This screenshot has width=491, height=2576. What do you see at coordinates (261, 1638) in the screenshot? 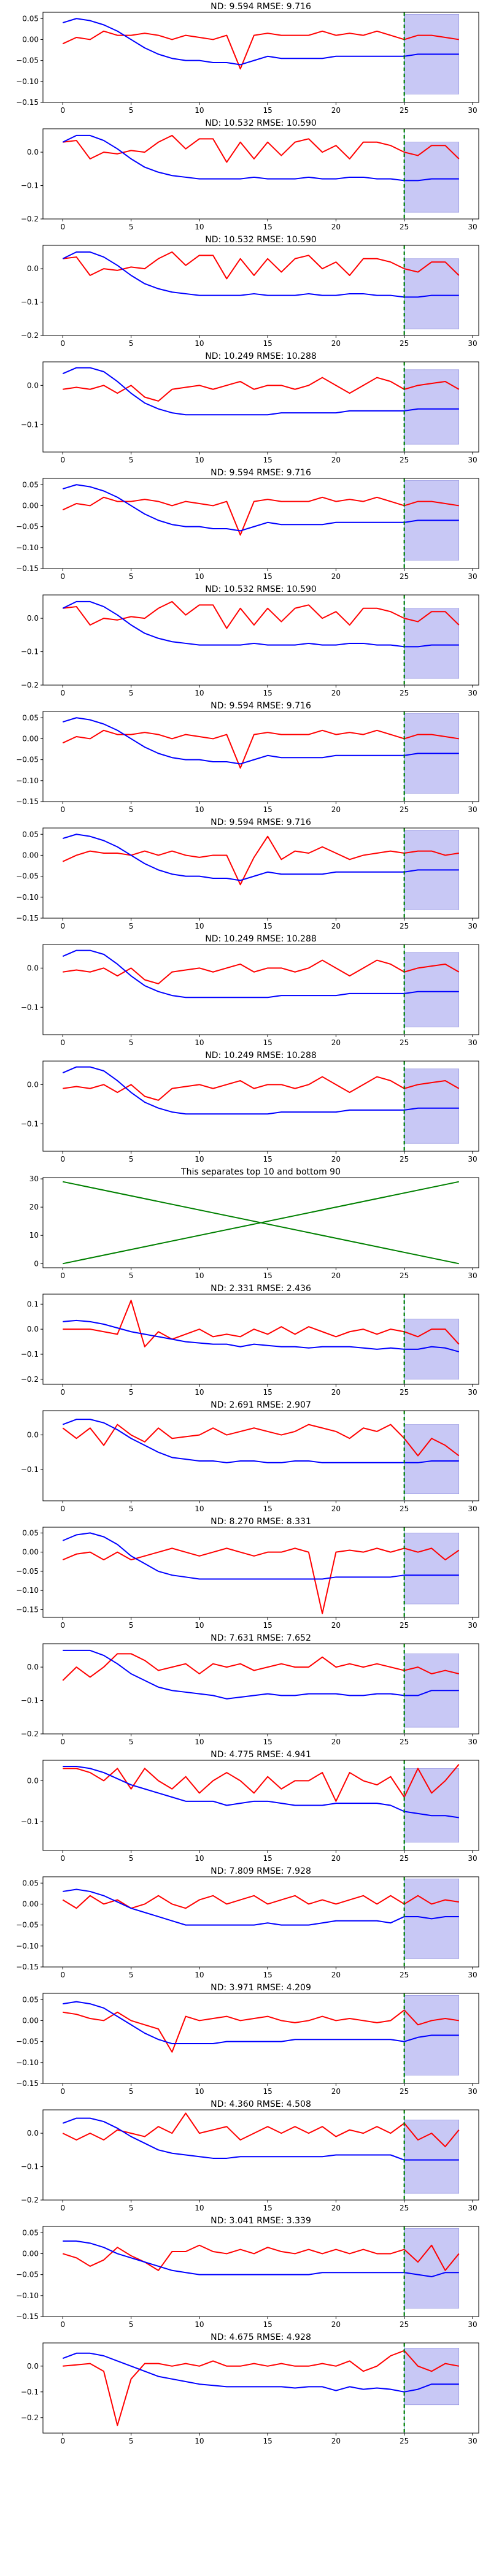
I see `chart-title: ND: 7.631 RMSE: 7.652` at bounding box center [261, 1638].